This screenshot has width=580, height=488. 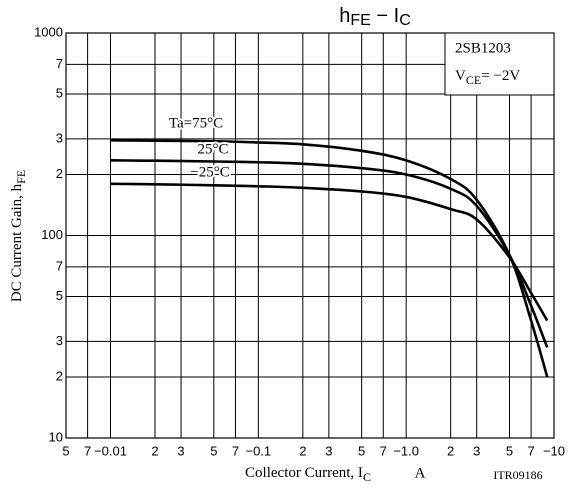 What do you see at coordinates (56, 436) in the screenshot?
I see `y-tick-label: 10` at bounding box center [56, 436].